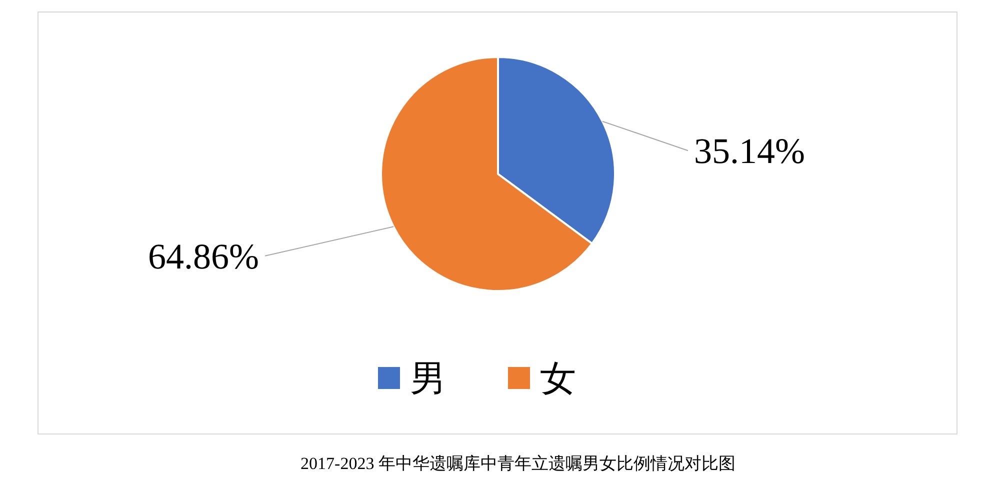  What do you see at coordinates (428, 378) in the screenshot?
I see `legend-label: 男` at bounding box center [428, 378].